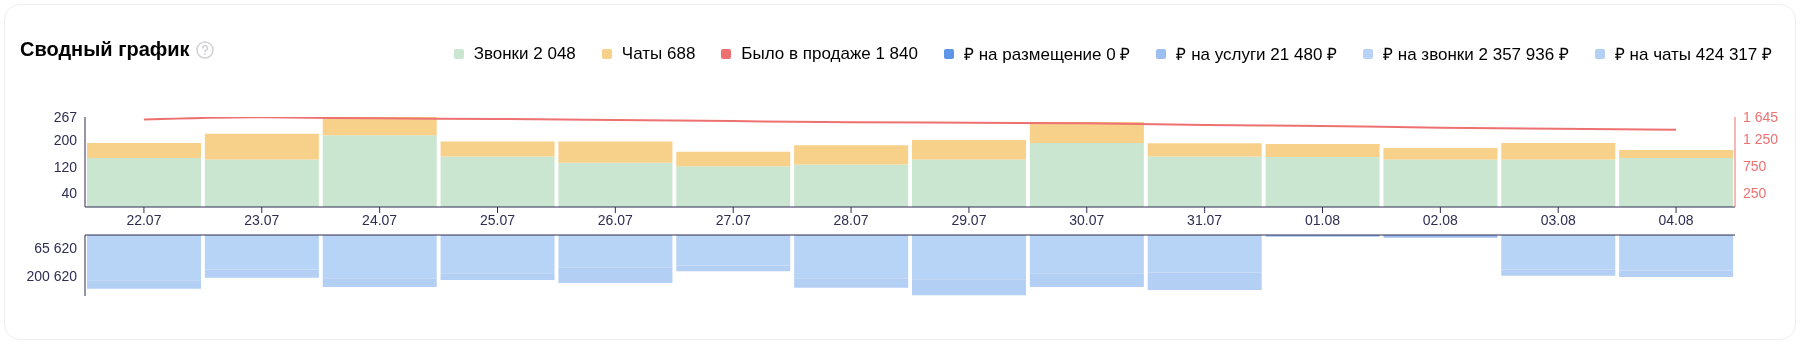 The width and height of the screenshot is (1800, 347). I want to click on x-tick-label: 26.07, so click(615, 219).